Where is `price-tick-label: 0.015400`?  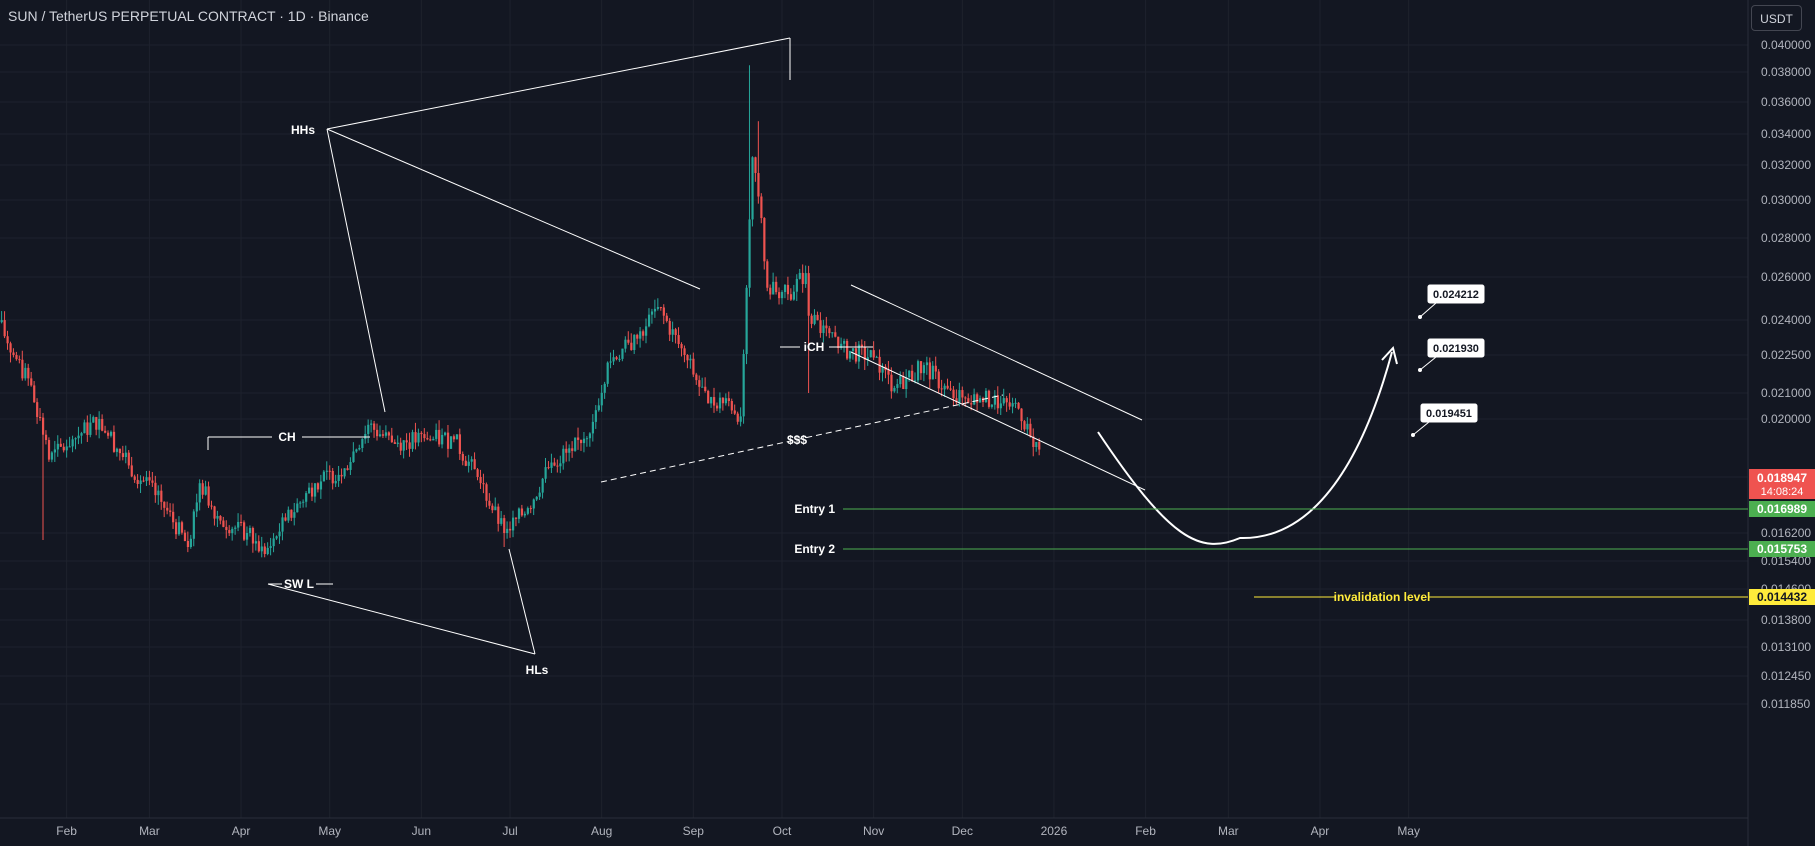 price-tick-label: 0.015400 is located at coordinates (1786, 561).